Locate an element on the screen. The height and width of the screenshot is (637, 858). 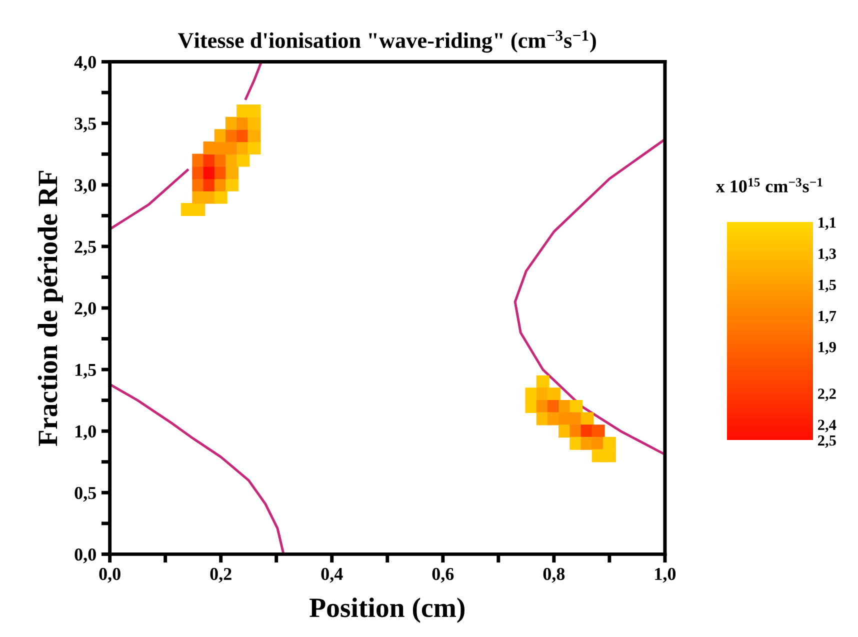
color-bar-label: 1,3 is located at coordinates (827, 255).